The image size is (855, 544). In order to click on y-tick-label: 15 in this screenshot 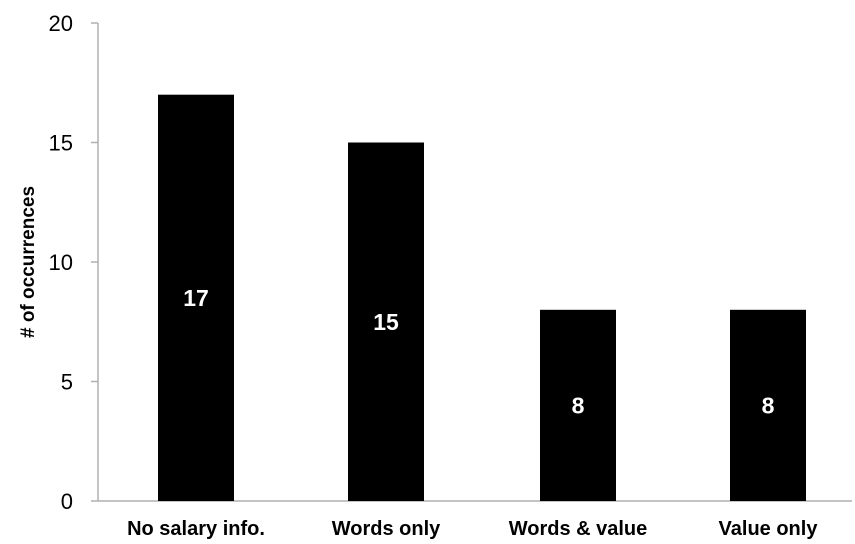, I will do `click(61, 143)`.